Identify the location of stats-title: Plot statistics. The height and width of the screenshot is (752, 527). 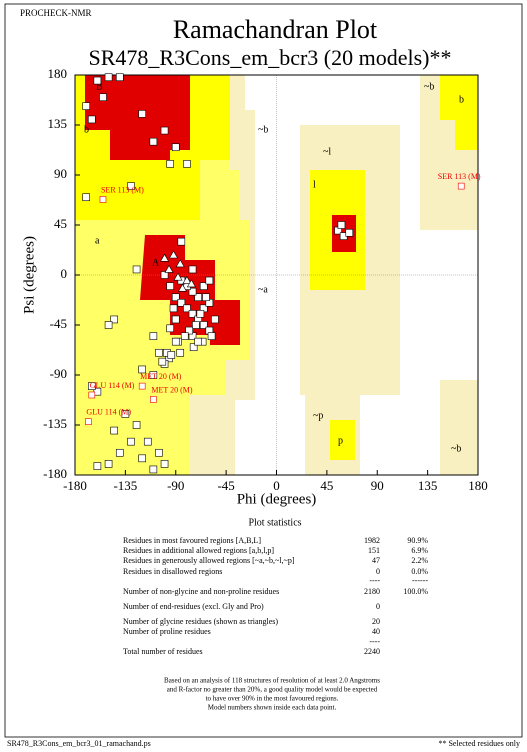
(274, 522).